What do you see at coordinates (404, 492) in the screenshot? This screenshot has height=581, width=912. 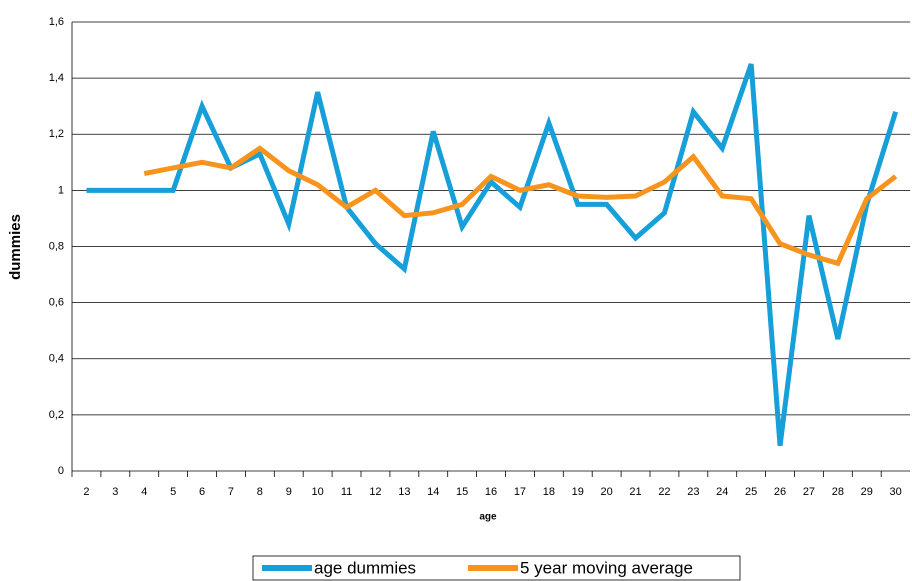 I see `x-tick-label: 13` at bounding box center [404, 492].